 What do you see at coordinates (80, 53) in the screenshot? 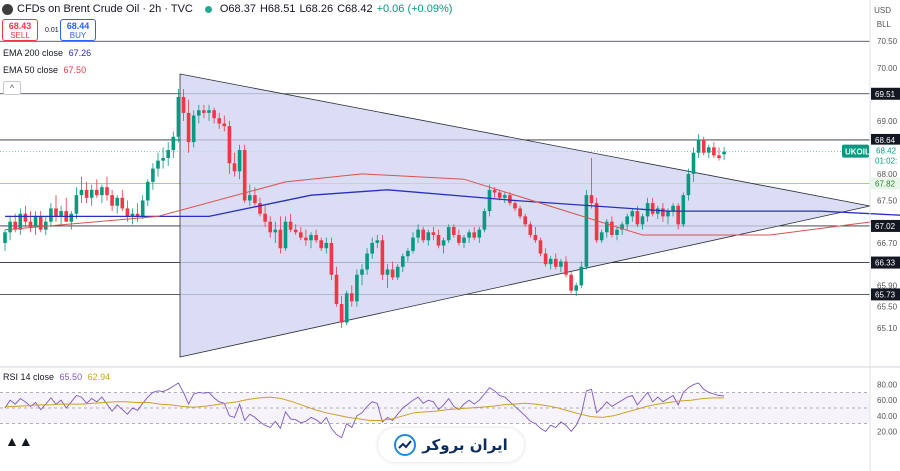
I see `ema-200-value: 67.26` at bounding box center [80, 53].